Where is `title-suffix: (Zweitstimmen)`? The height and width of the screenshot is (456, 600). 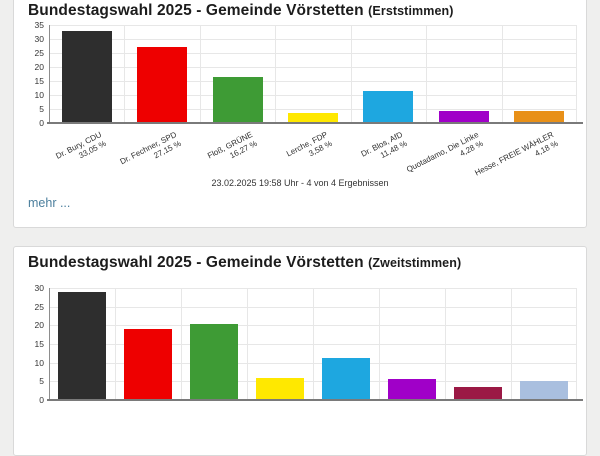 title-suffix: (Zweitstimmen) is located at coordinates (415, 263).